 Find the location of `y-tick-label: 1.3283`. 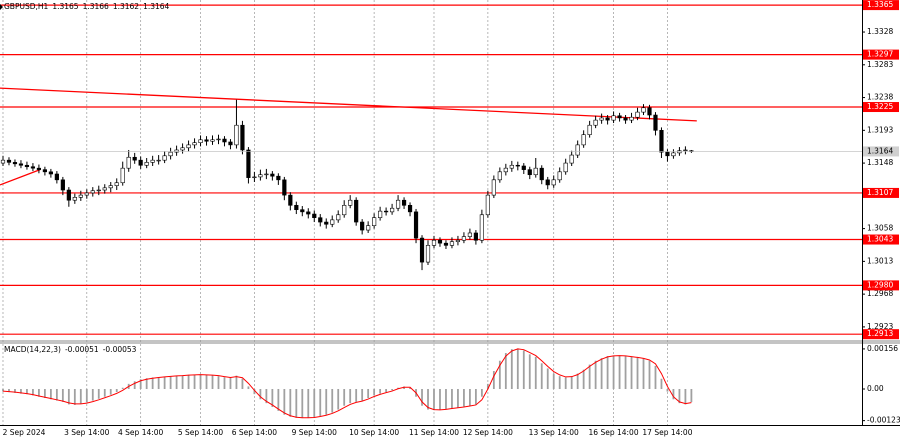

y-tick-label: 1.3283 is located at coordinates (880, 64).